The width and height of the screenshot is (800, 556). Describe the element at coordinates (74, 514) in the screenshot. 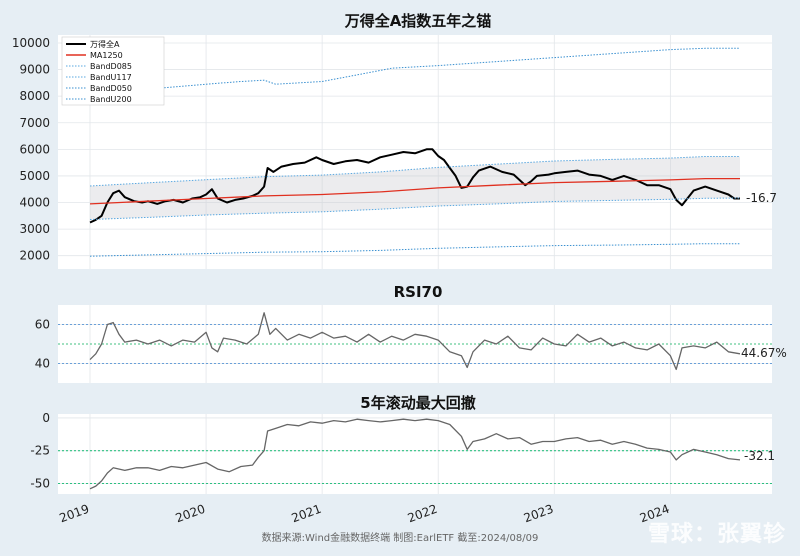

I see `x-axis-year-label: 2019` at that location.